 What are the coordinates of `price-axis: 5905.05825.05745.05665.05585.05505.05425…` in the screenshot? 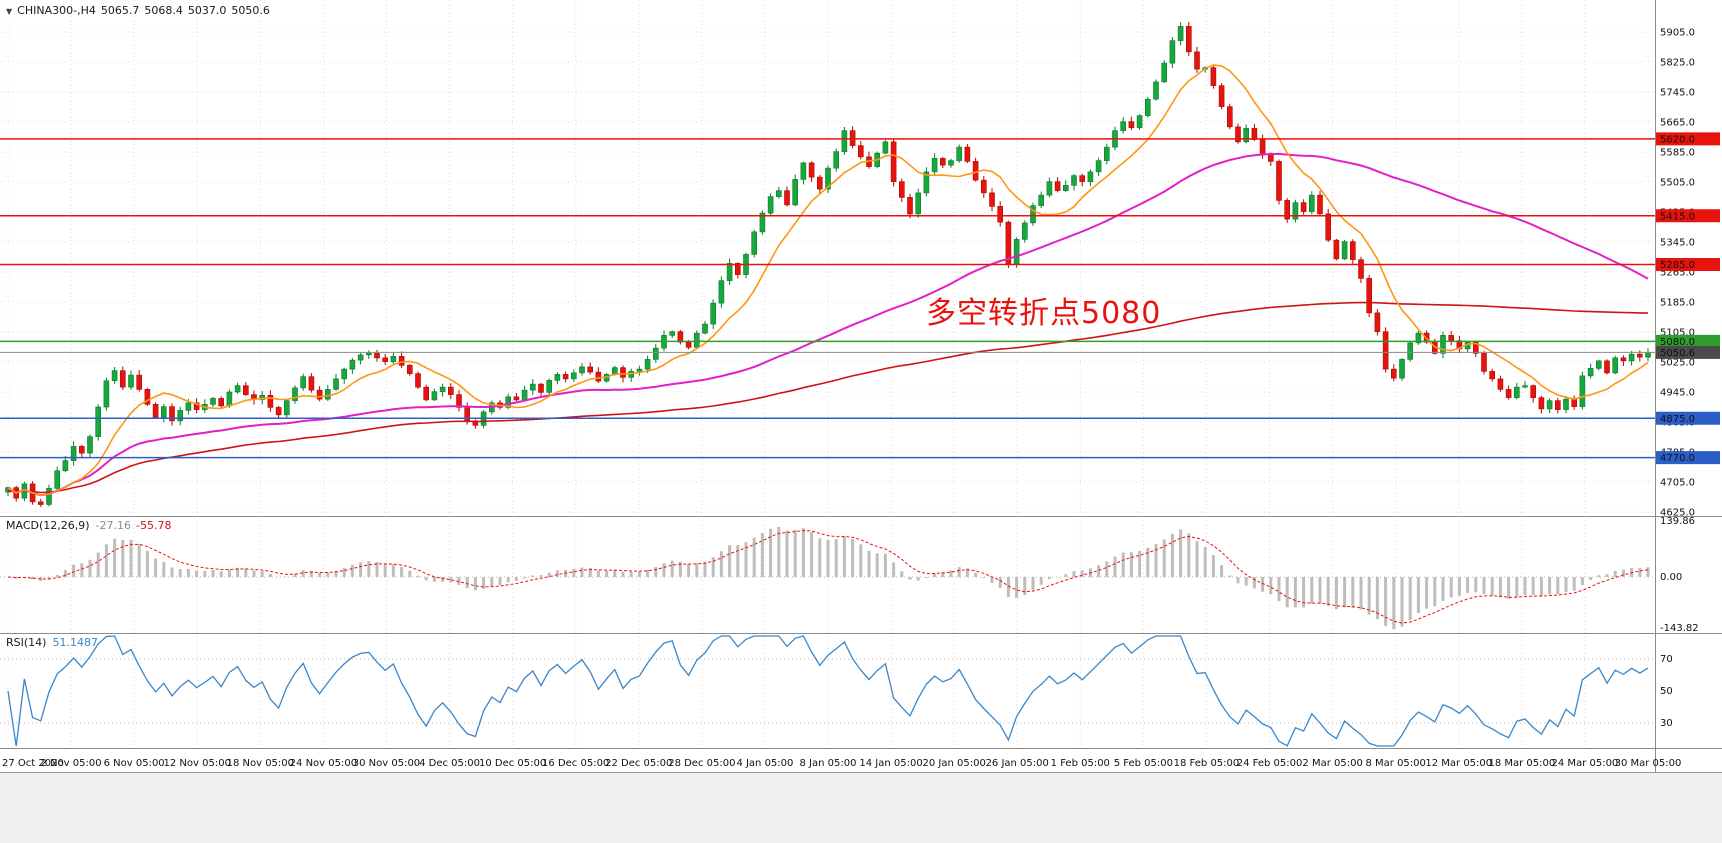 It's located at (1679, 379).